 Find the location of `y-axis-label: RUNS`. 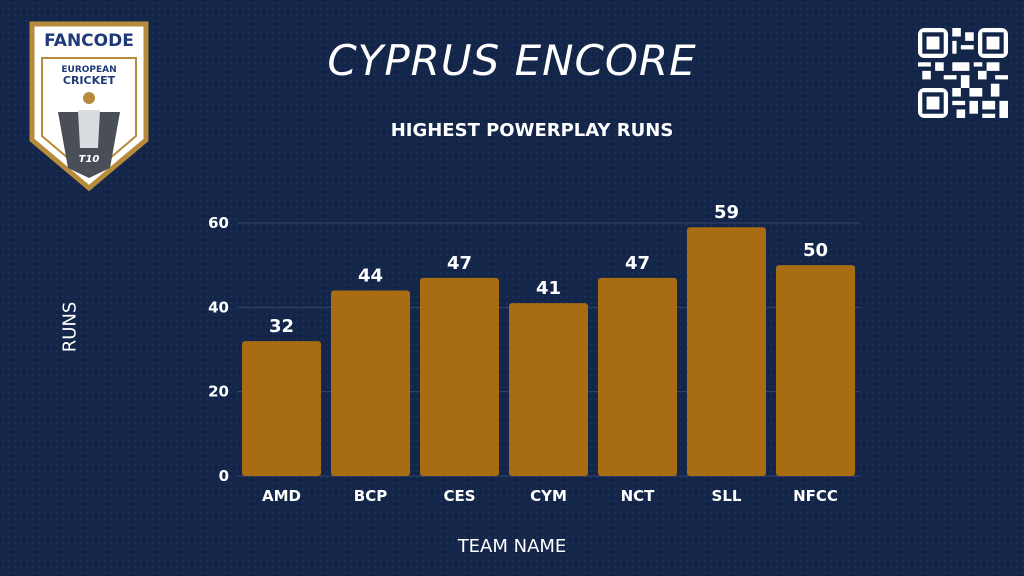

y-axis-label: RUNS is located at coordinates (70, 327).